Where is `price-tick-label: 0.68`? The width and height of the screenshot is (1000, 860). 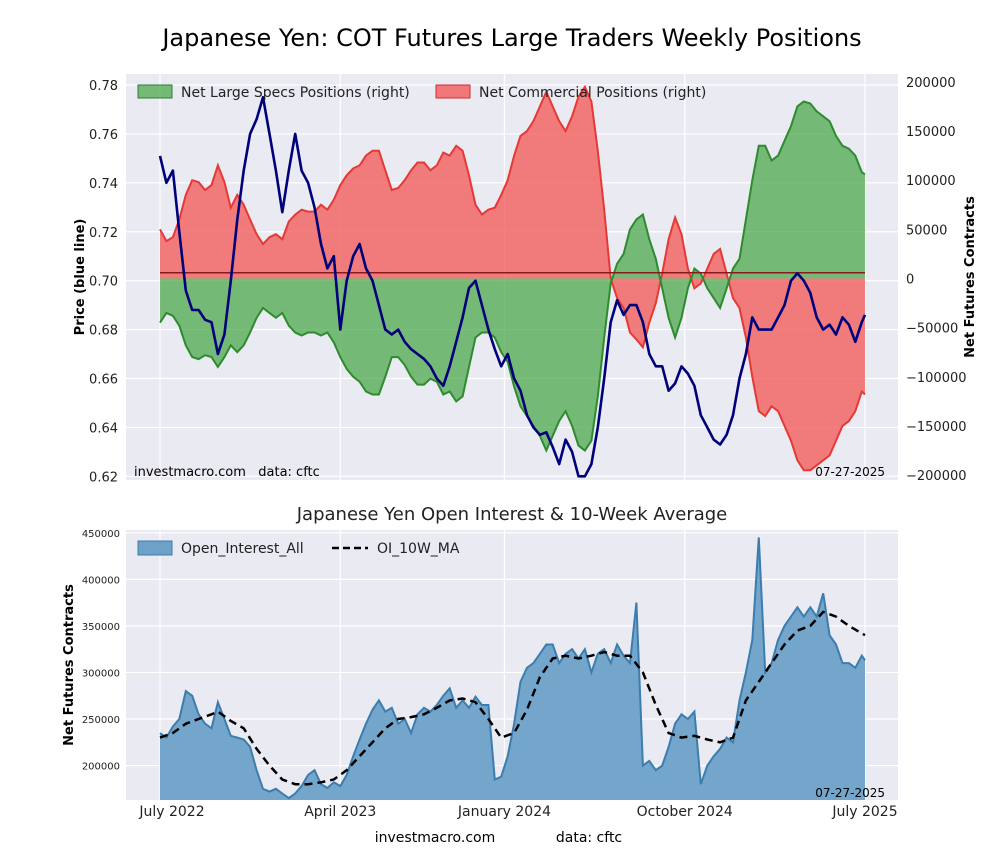 price-tick-label: 0.68 is located at coordinates (103, 331).